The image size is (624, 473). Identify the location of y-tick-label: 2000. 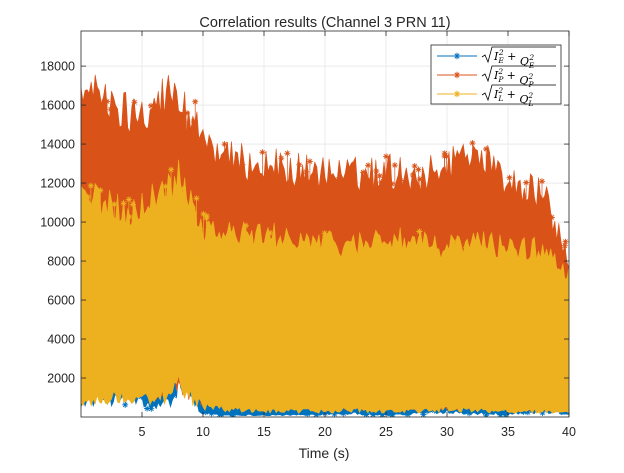
(61, 379).